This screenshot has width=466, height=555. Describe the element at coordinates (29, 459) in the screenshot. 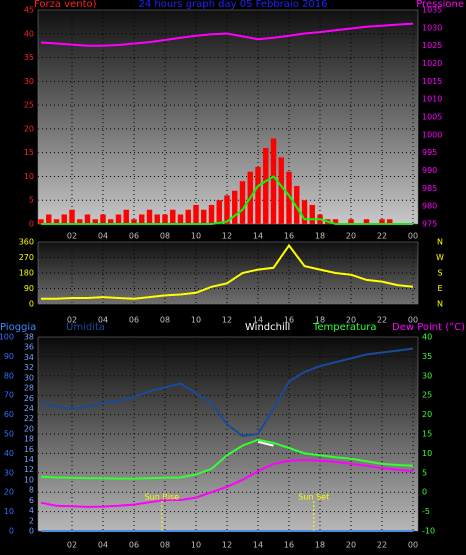

I see `y3ticks-label: 14` at that location.